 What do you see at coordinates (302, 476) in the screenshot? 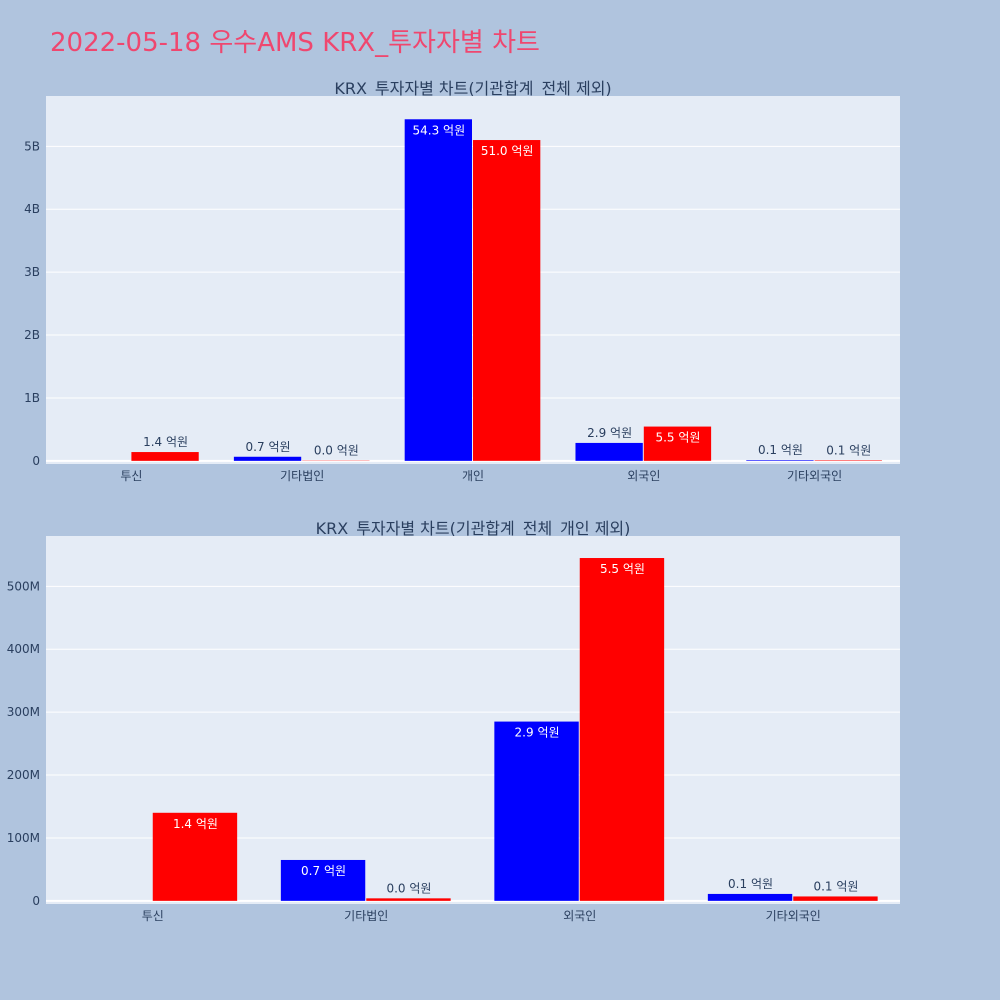
I see `chart-1-xtick-label: 기타법인` at bounding box center [302, 476].